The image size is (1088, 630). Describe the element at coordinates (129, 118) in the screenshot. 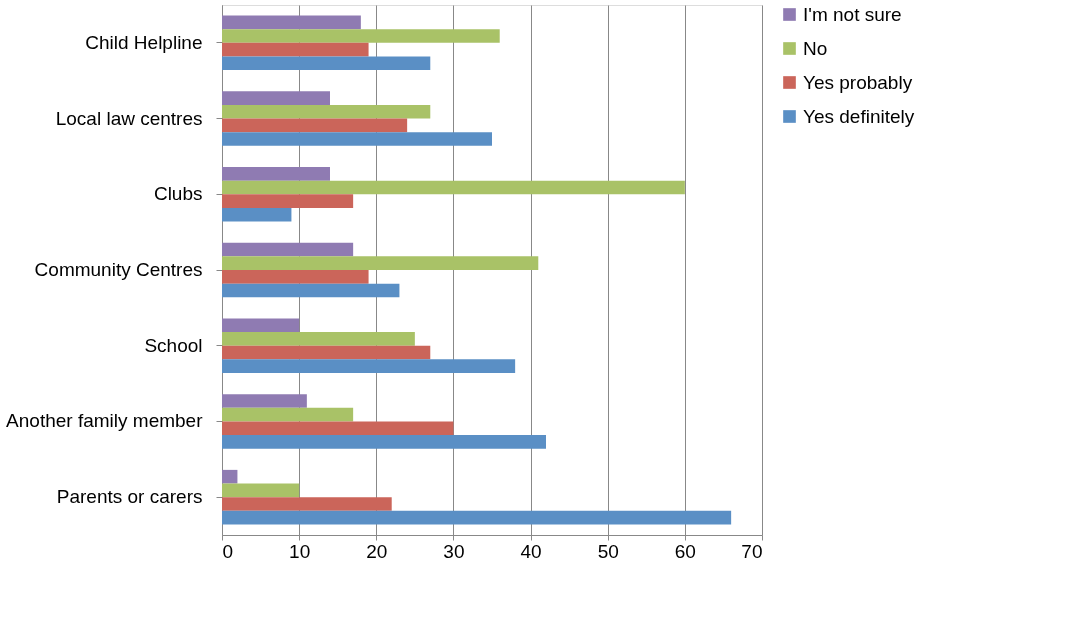

I see `y-tick-label: Local law centres` at that location.